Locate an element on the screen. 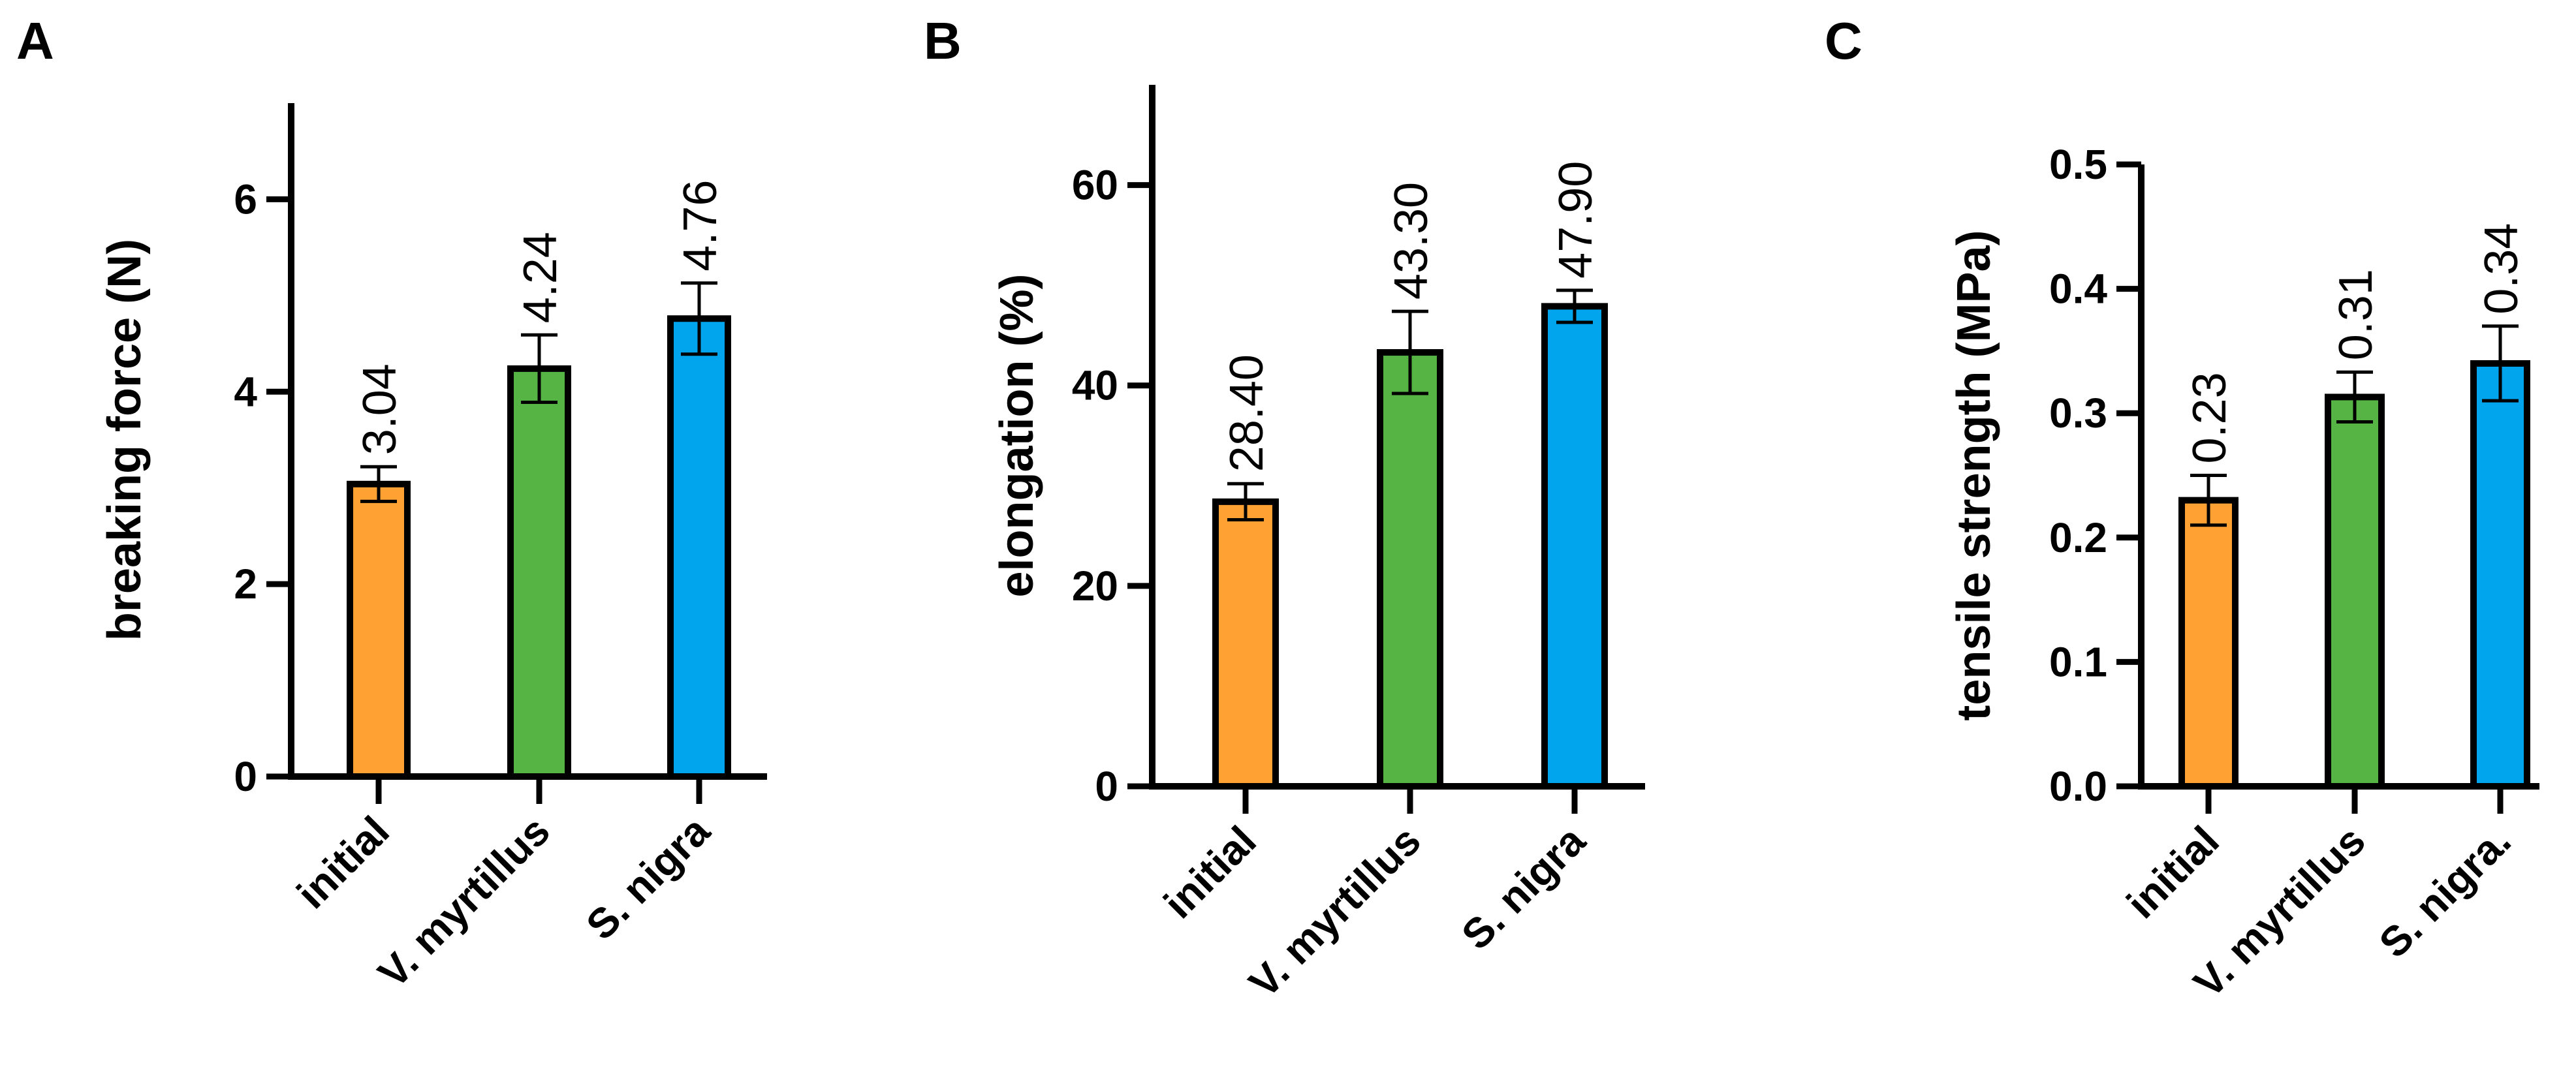  y-tick-label: 0.1 is located at coordinates (2078, 661).